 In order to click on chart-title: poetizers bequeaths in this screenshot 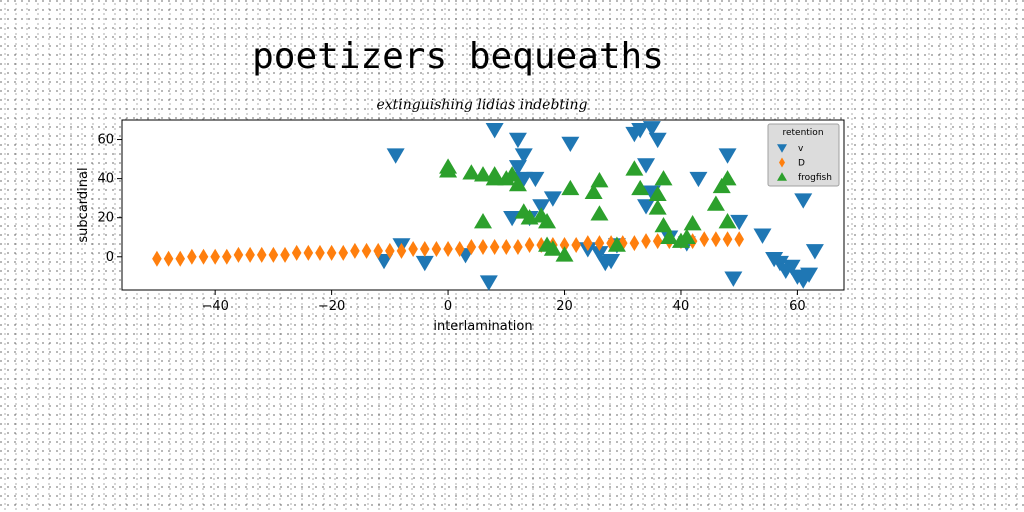, I will do `click(458, 56)`.